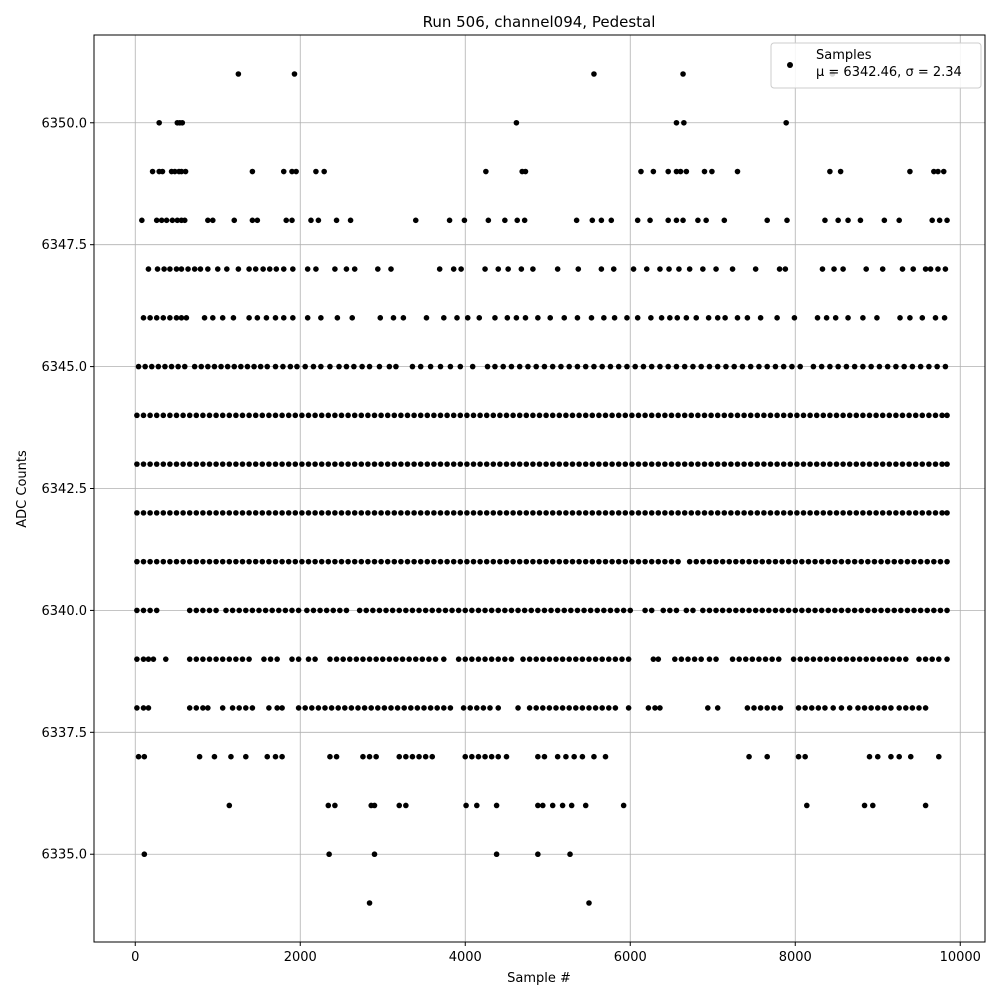  What do you see at coordinates (539, 22) in the screenshot?
I see `chart-title: Run 506, channel094, Pedestal` at bounding box center [539, 22].